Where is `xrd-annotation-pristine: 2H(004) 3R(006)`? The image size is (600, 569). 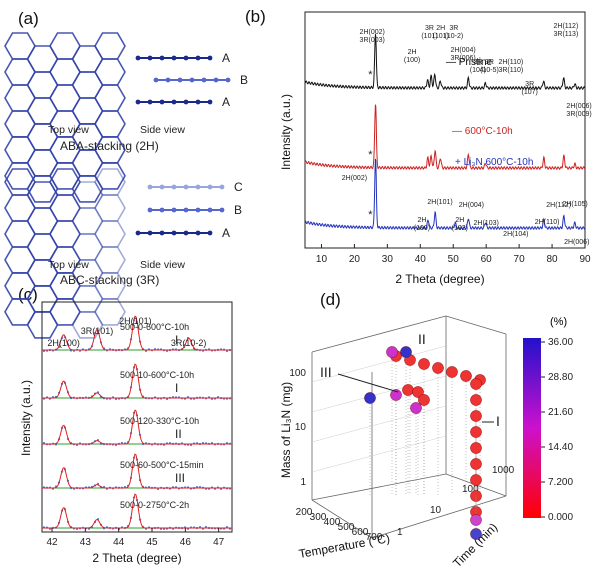
xrd-annotation-pristine: 2H(004) 3R(006) is located at coordinates (462, 54).